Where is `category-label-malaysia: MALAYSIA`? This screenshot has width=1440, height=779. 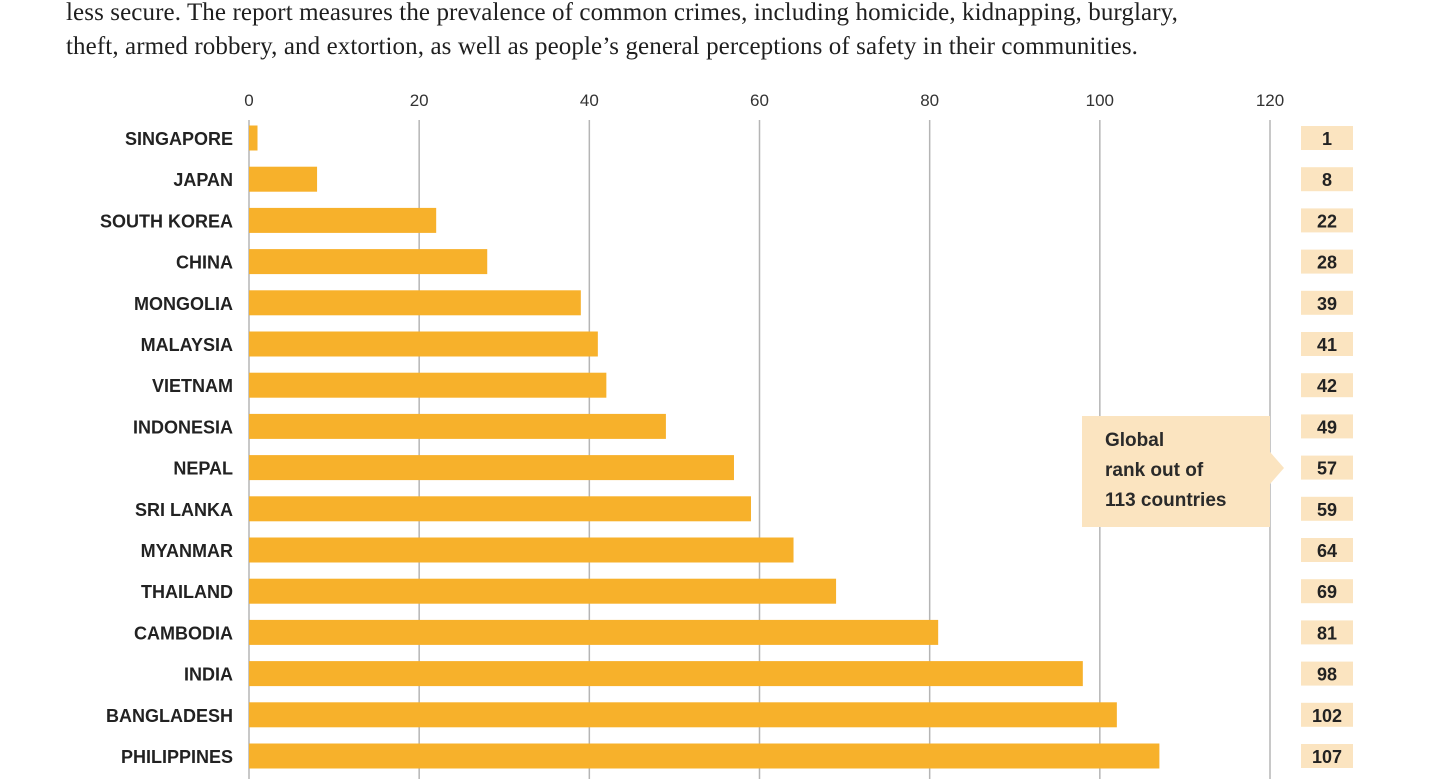 category-label-malaysia: MALAYSIA is located at coordinates (187, 345).